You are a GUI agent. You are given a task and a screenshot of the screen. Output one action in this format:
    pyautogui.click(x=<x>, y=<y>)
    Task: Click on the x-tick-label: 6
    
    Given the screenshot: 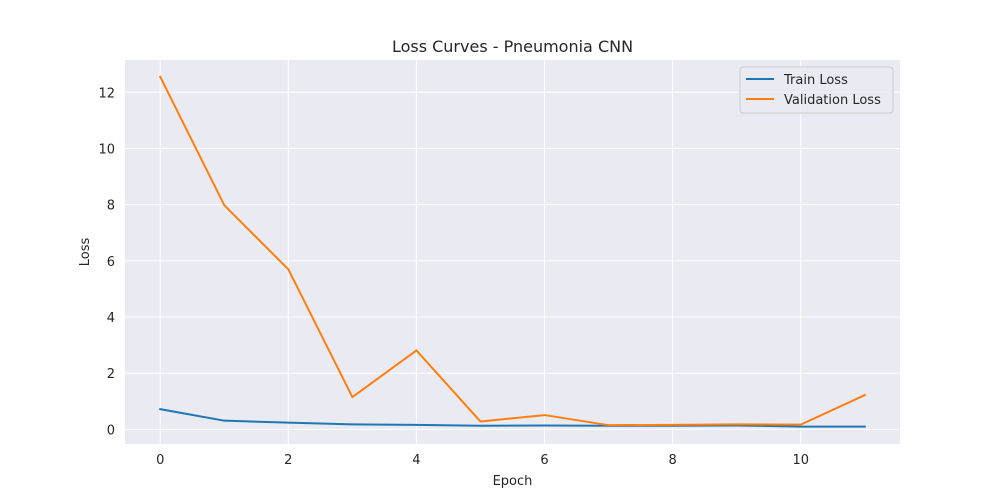 What is the action you would take?
    pyautogui.click(x=544, y=460)
    